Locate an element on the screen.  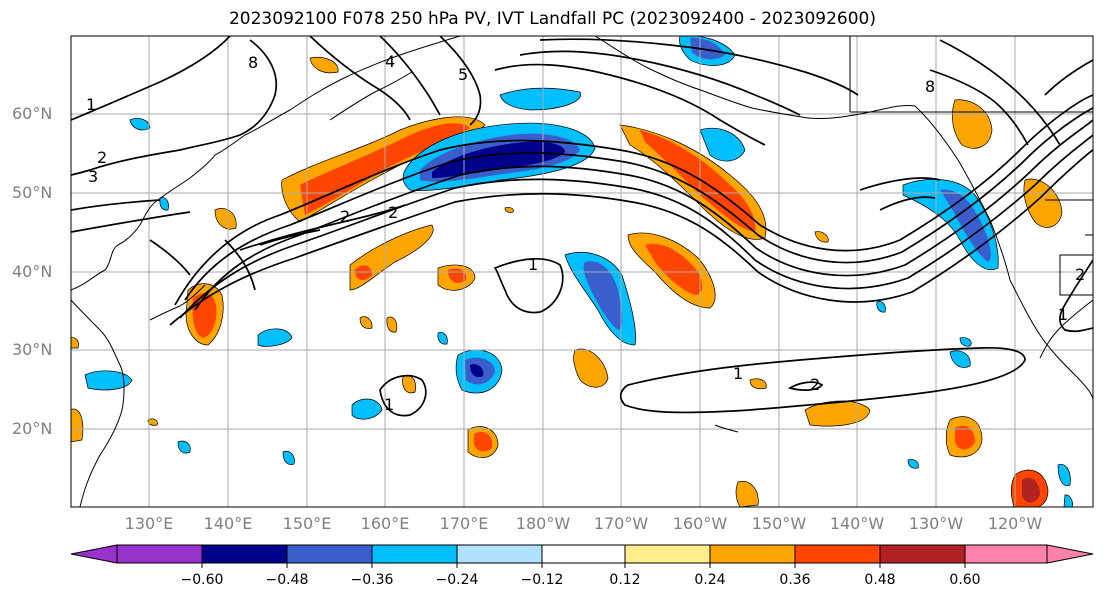
colorbar-tick-label: −0.12 is located at coordinates (542, 580).